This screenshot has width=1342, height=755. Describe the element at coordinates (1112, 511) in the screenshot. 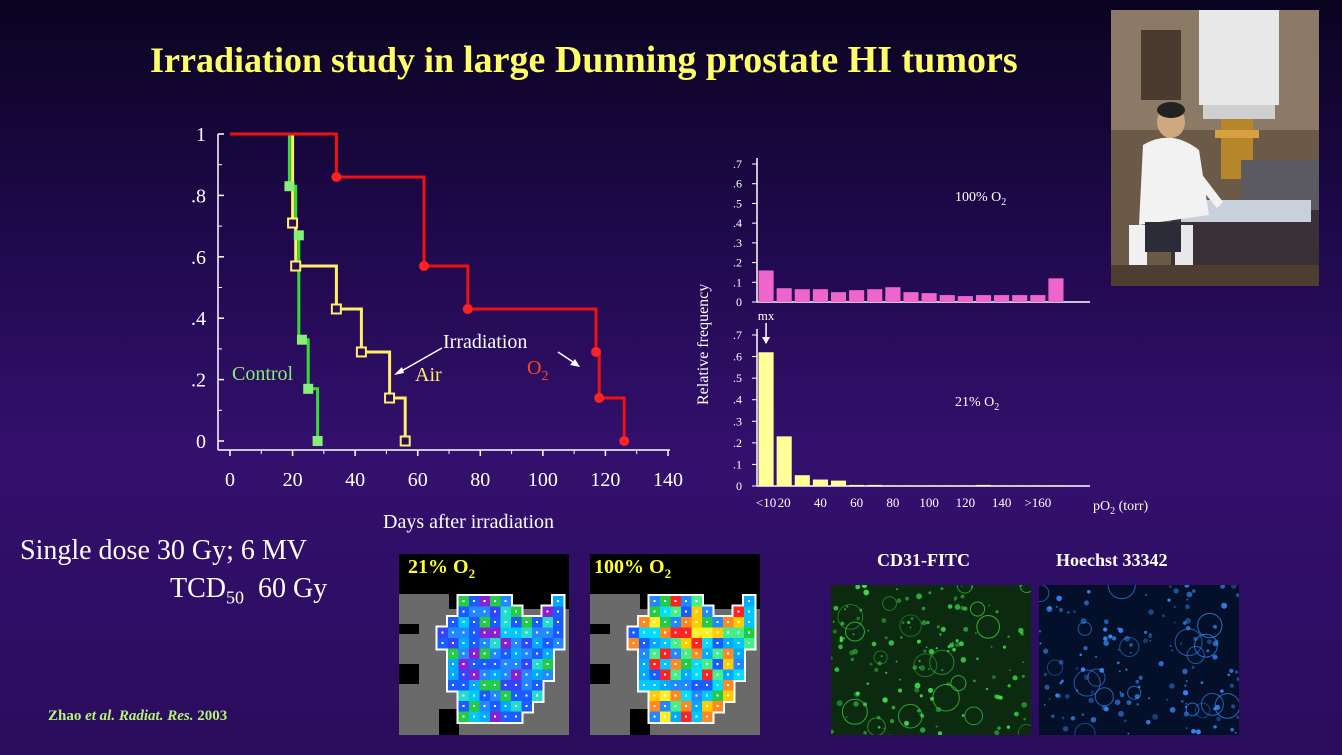

I see `x-label-sub: 2` at that location.